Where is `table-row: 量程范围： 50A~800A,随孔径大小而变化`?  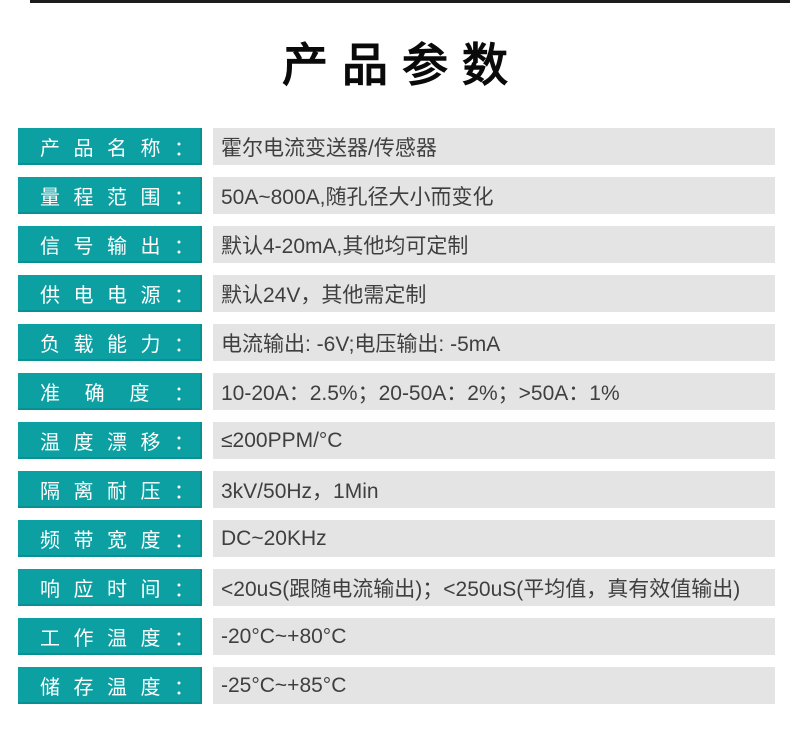
table-row: 量程范围： 50A~800A,随孔径大小而变化 is located at coordinates (396, 195).